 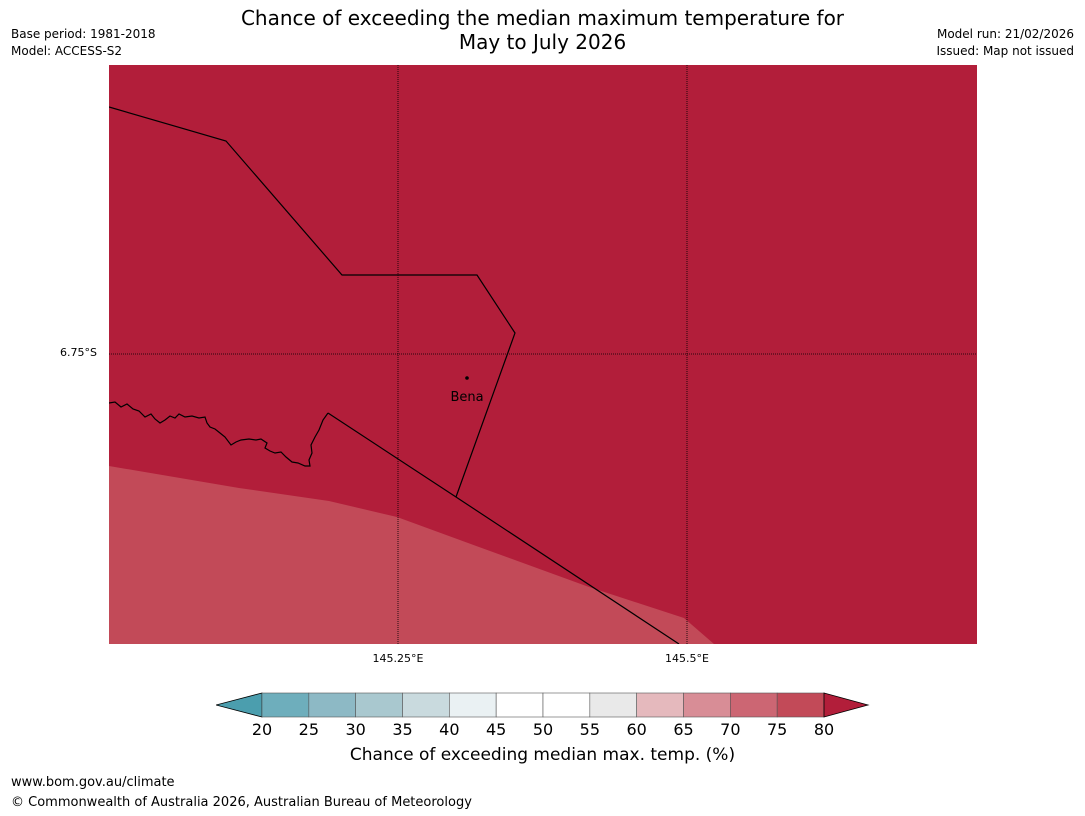 I want to click on colorbar-tick-label: 20, so click(x=262, y=729).